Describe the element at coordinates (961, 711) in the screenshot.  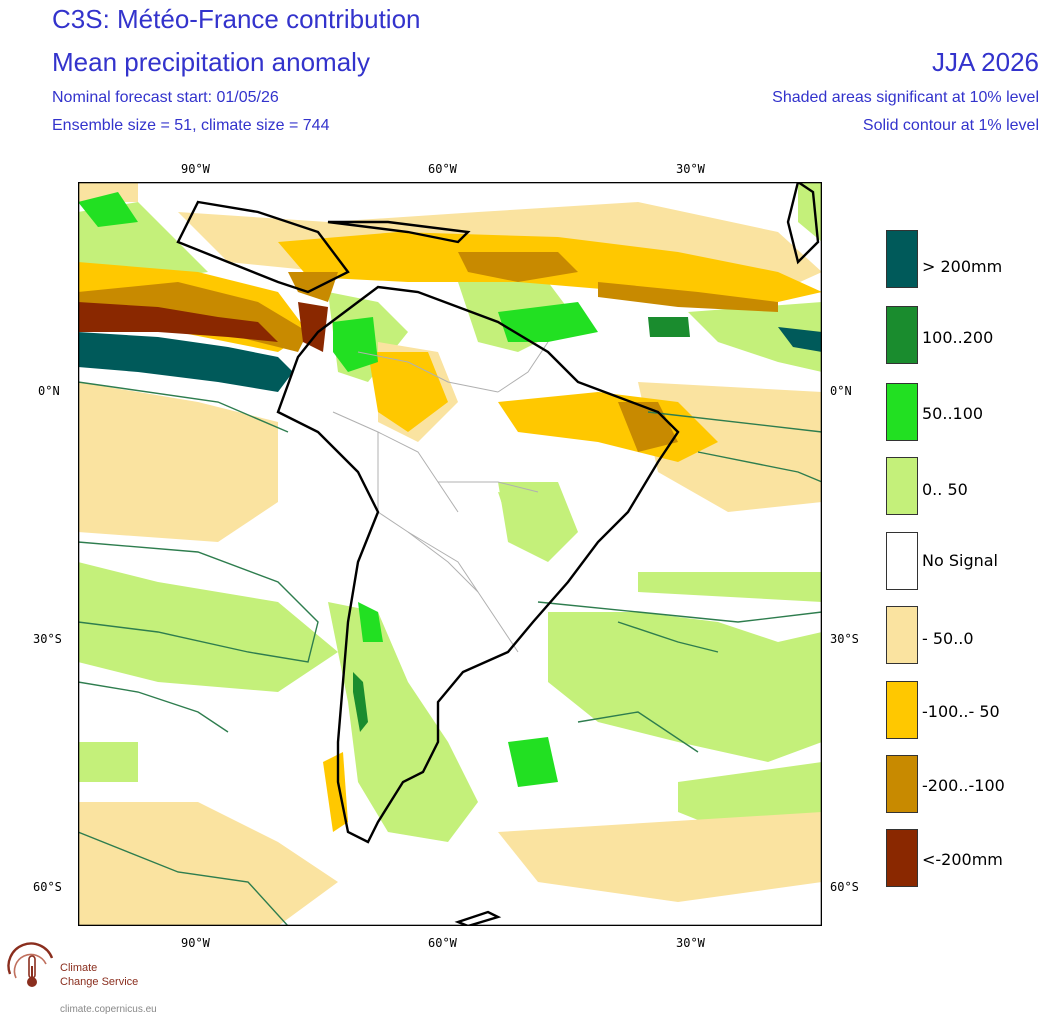
I see `legend-label: -100..- 50` at that location.